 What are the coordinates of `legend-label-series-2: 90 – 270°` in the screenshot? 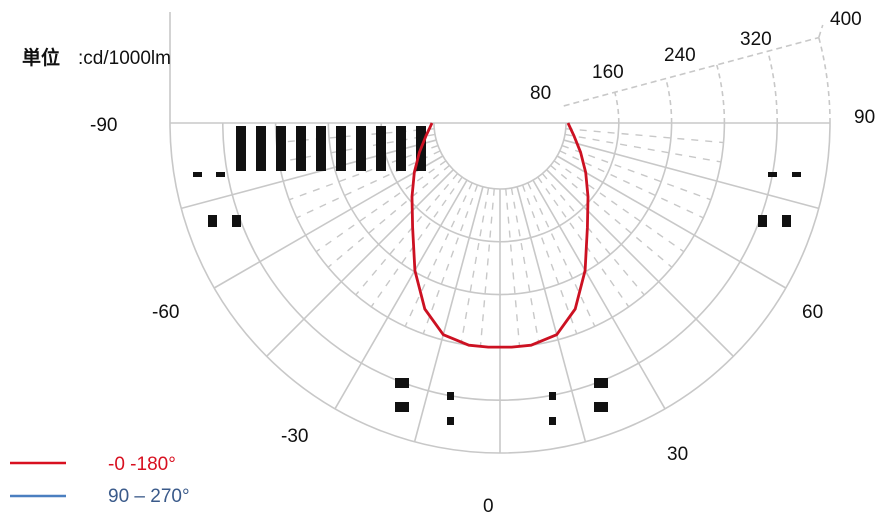 It's located at (149, 496).